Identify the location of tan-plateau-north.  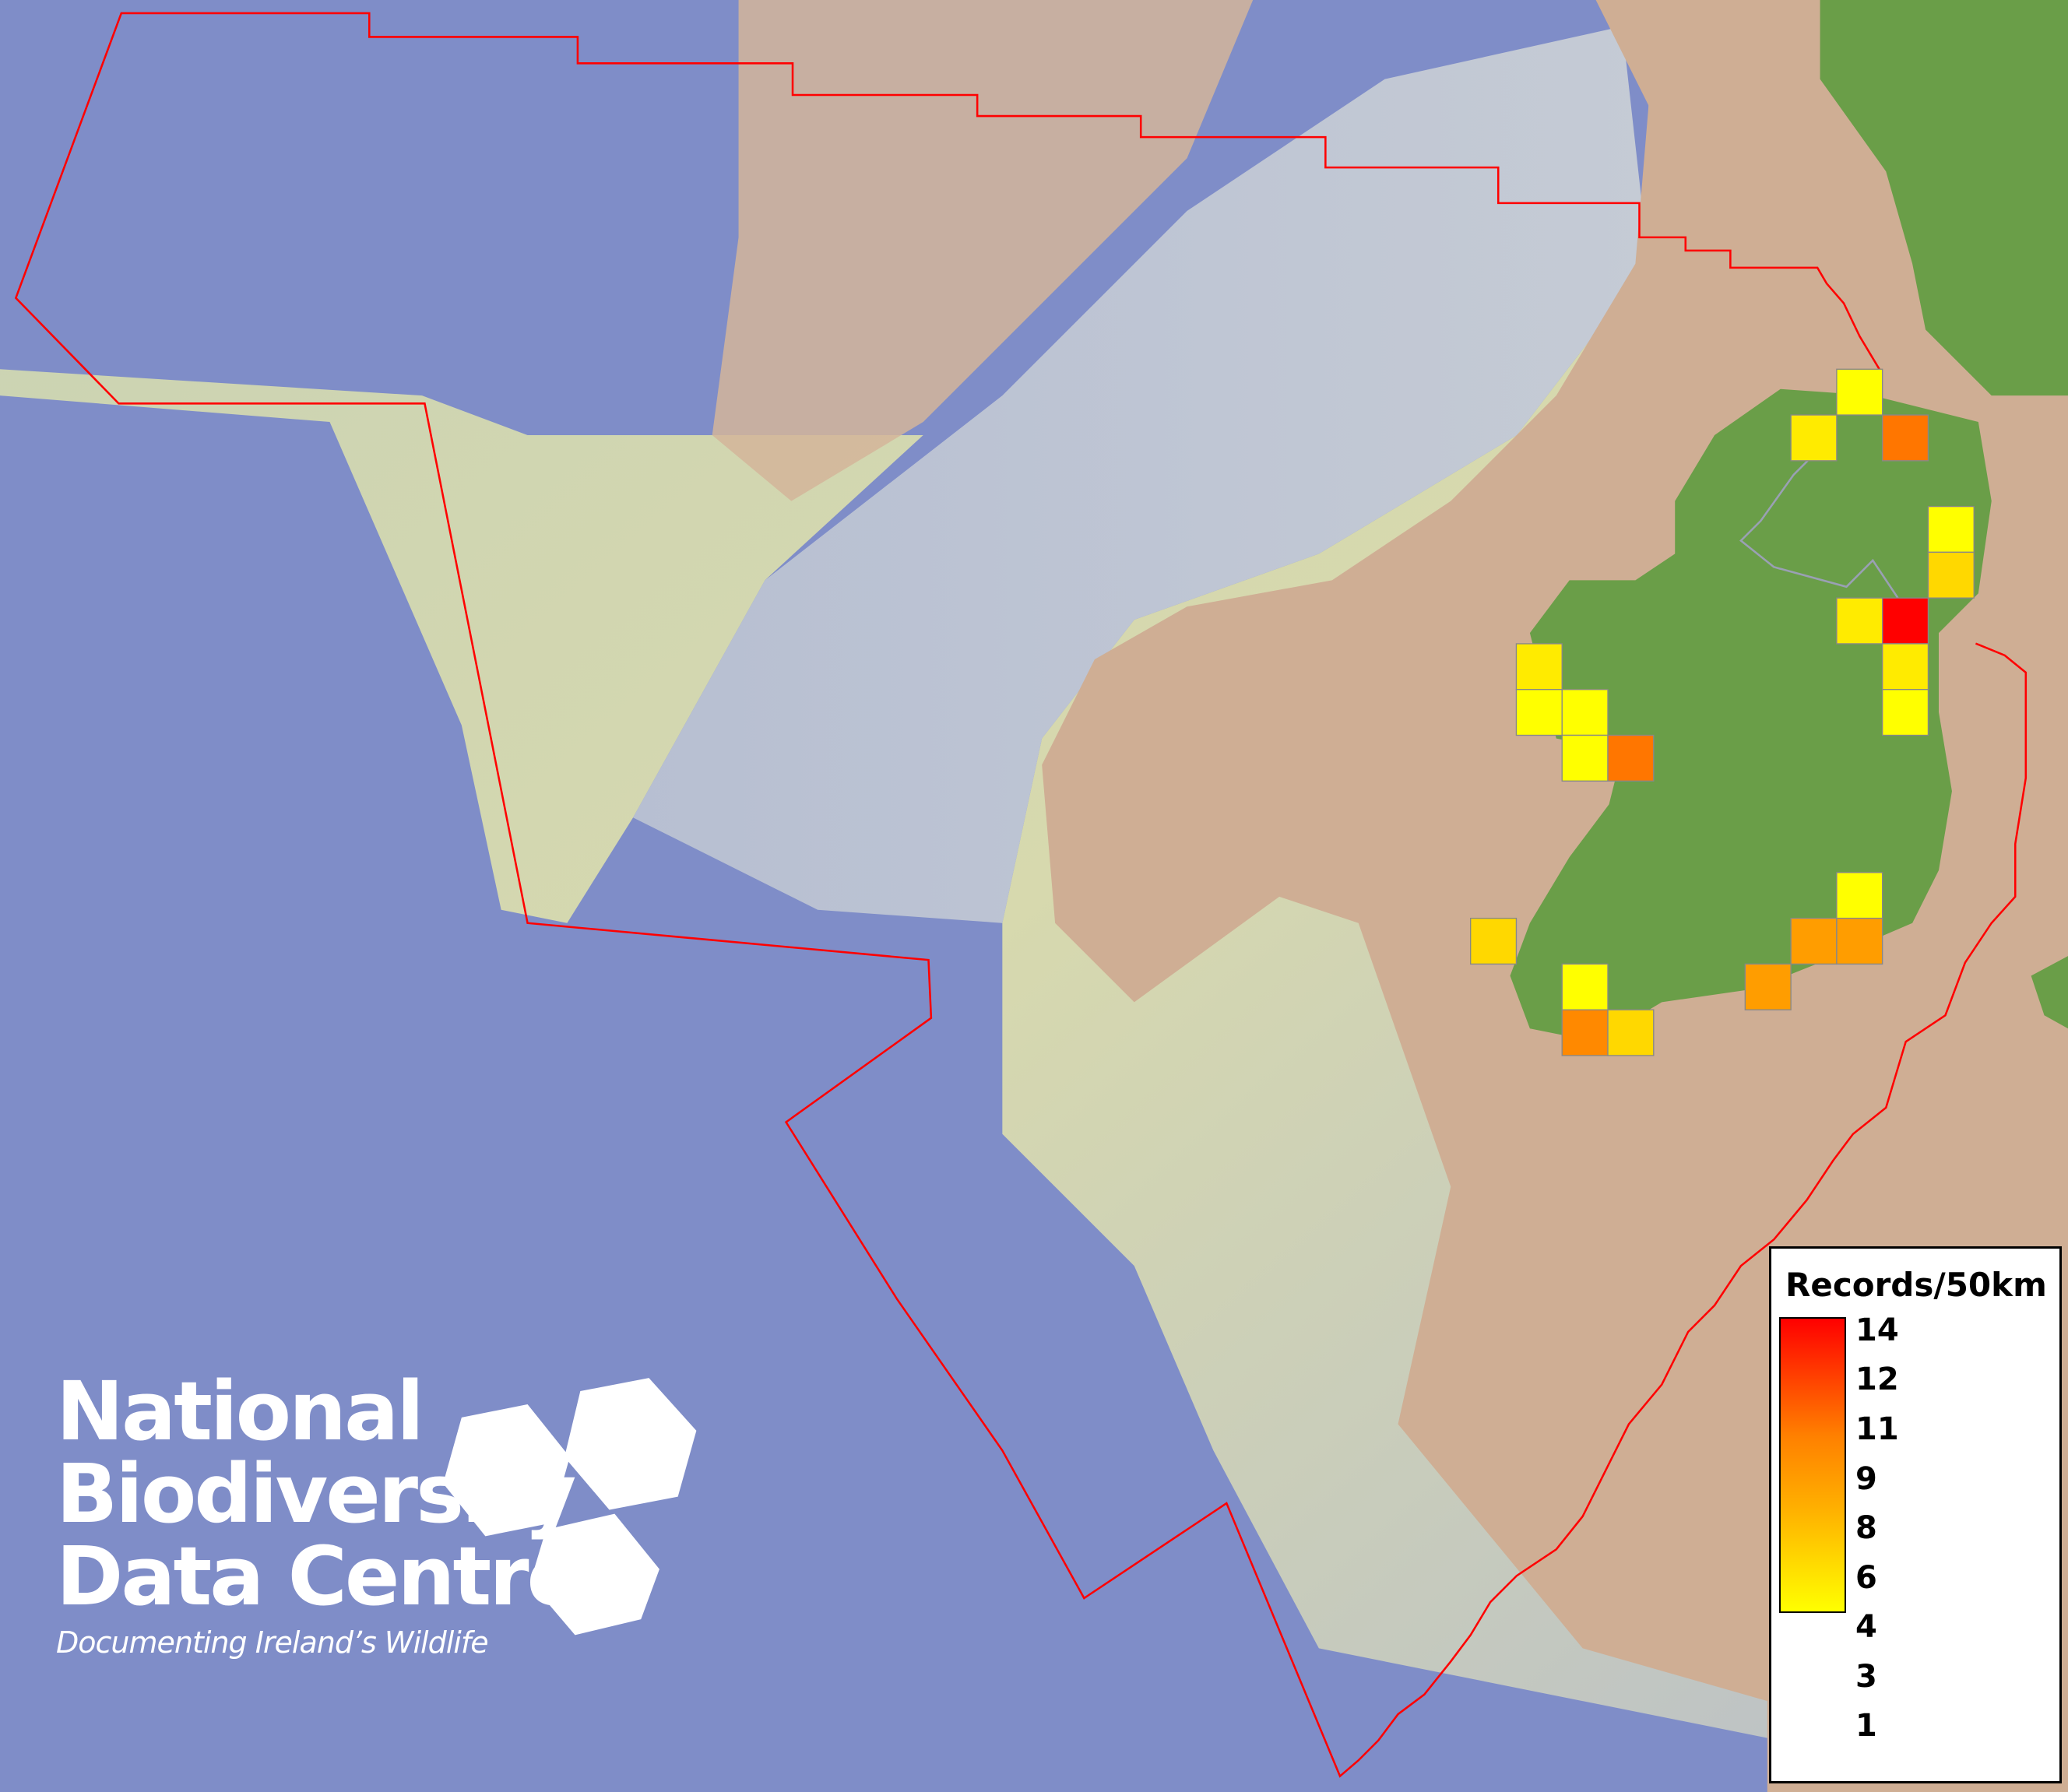
(983, 250).